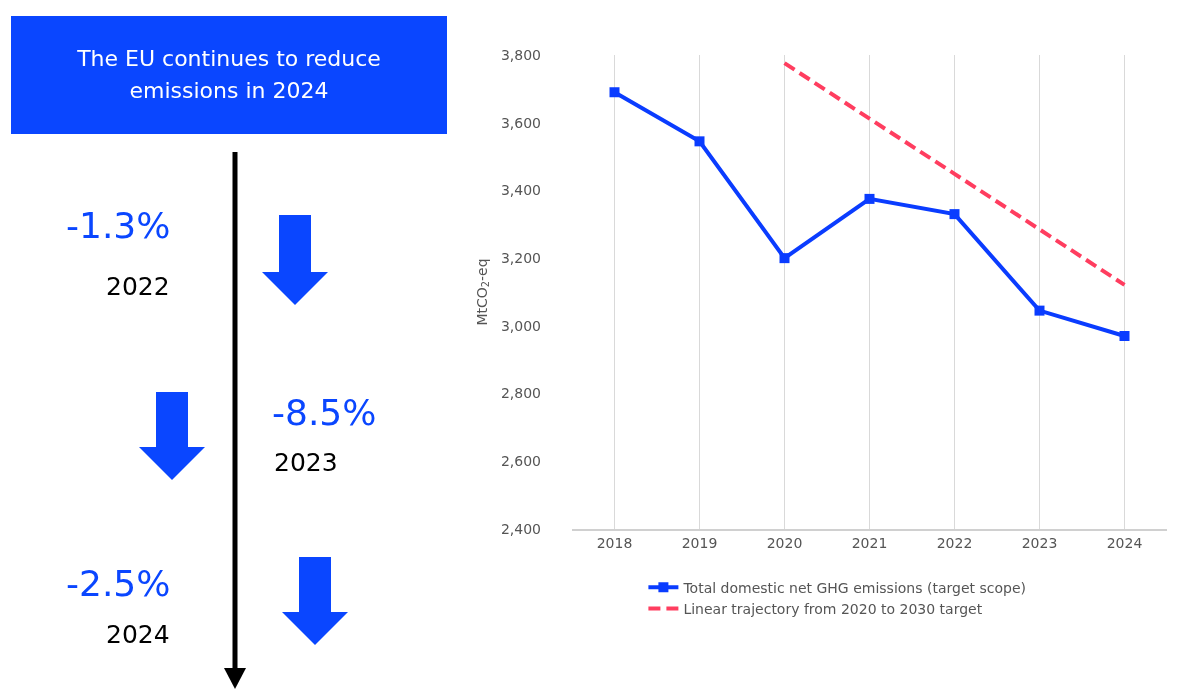 The height and width of the screenshot is (689, 1177). What do you see at coordinates (229, 75) in the screenshot?
I see `text: The EU continues to reduce emissions in 2024` at bounding box center [229, 75].